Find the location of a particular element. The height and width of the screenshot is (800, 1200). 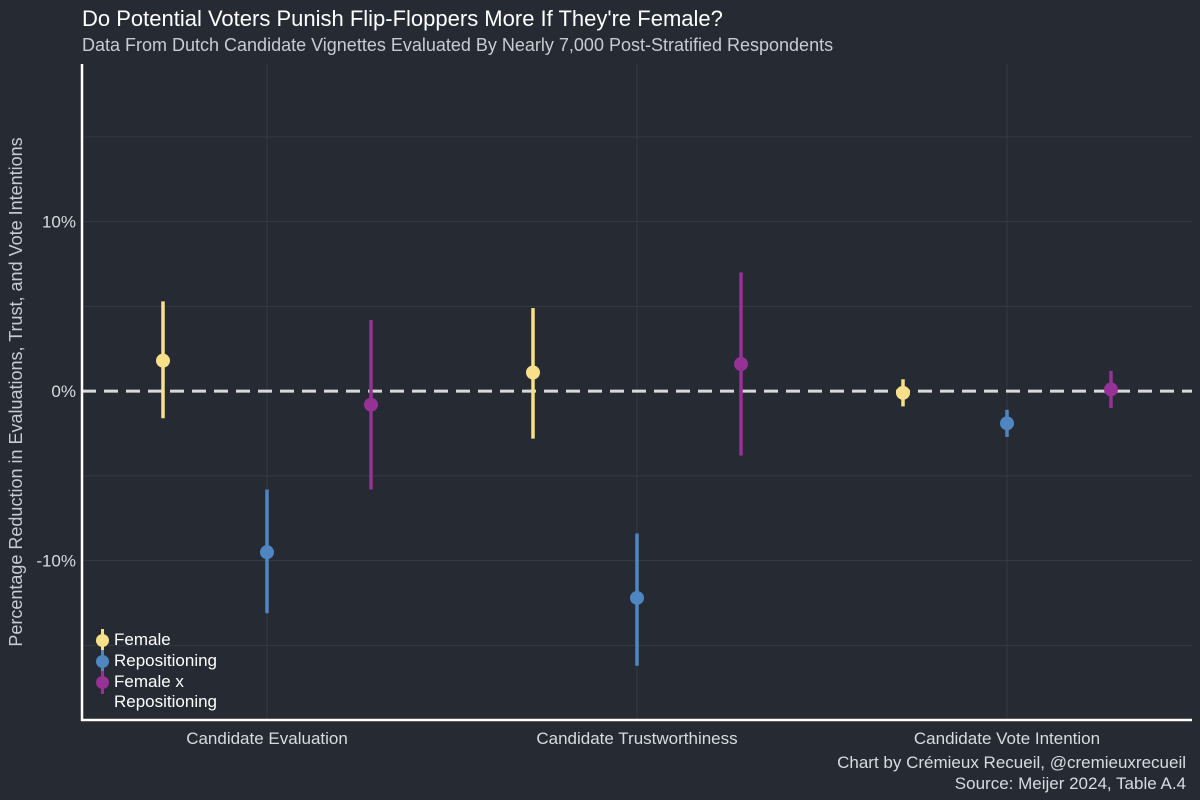

y-tick-label: 0% is located at coordinates (63, 391).